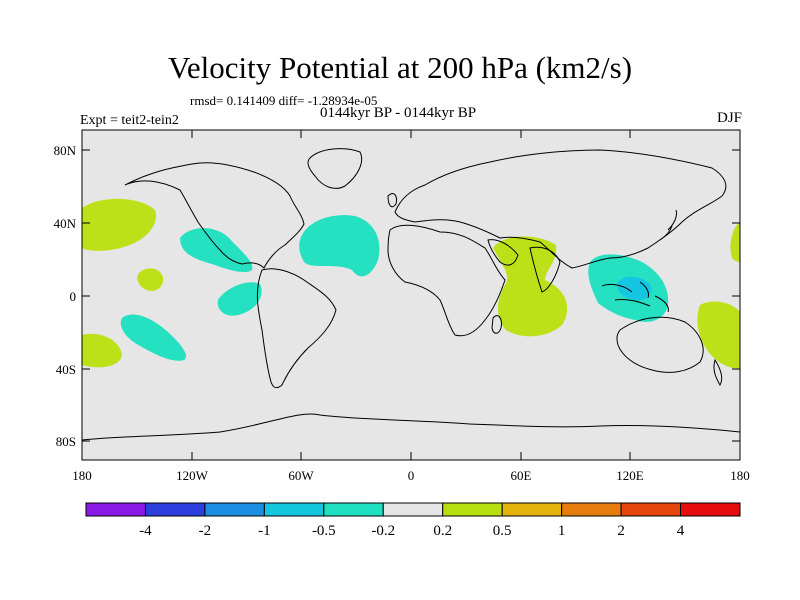  I want to click on coast-south-america, so click(296, 328).